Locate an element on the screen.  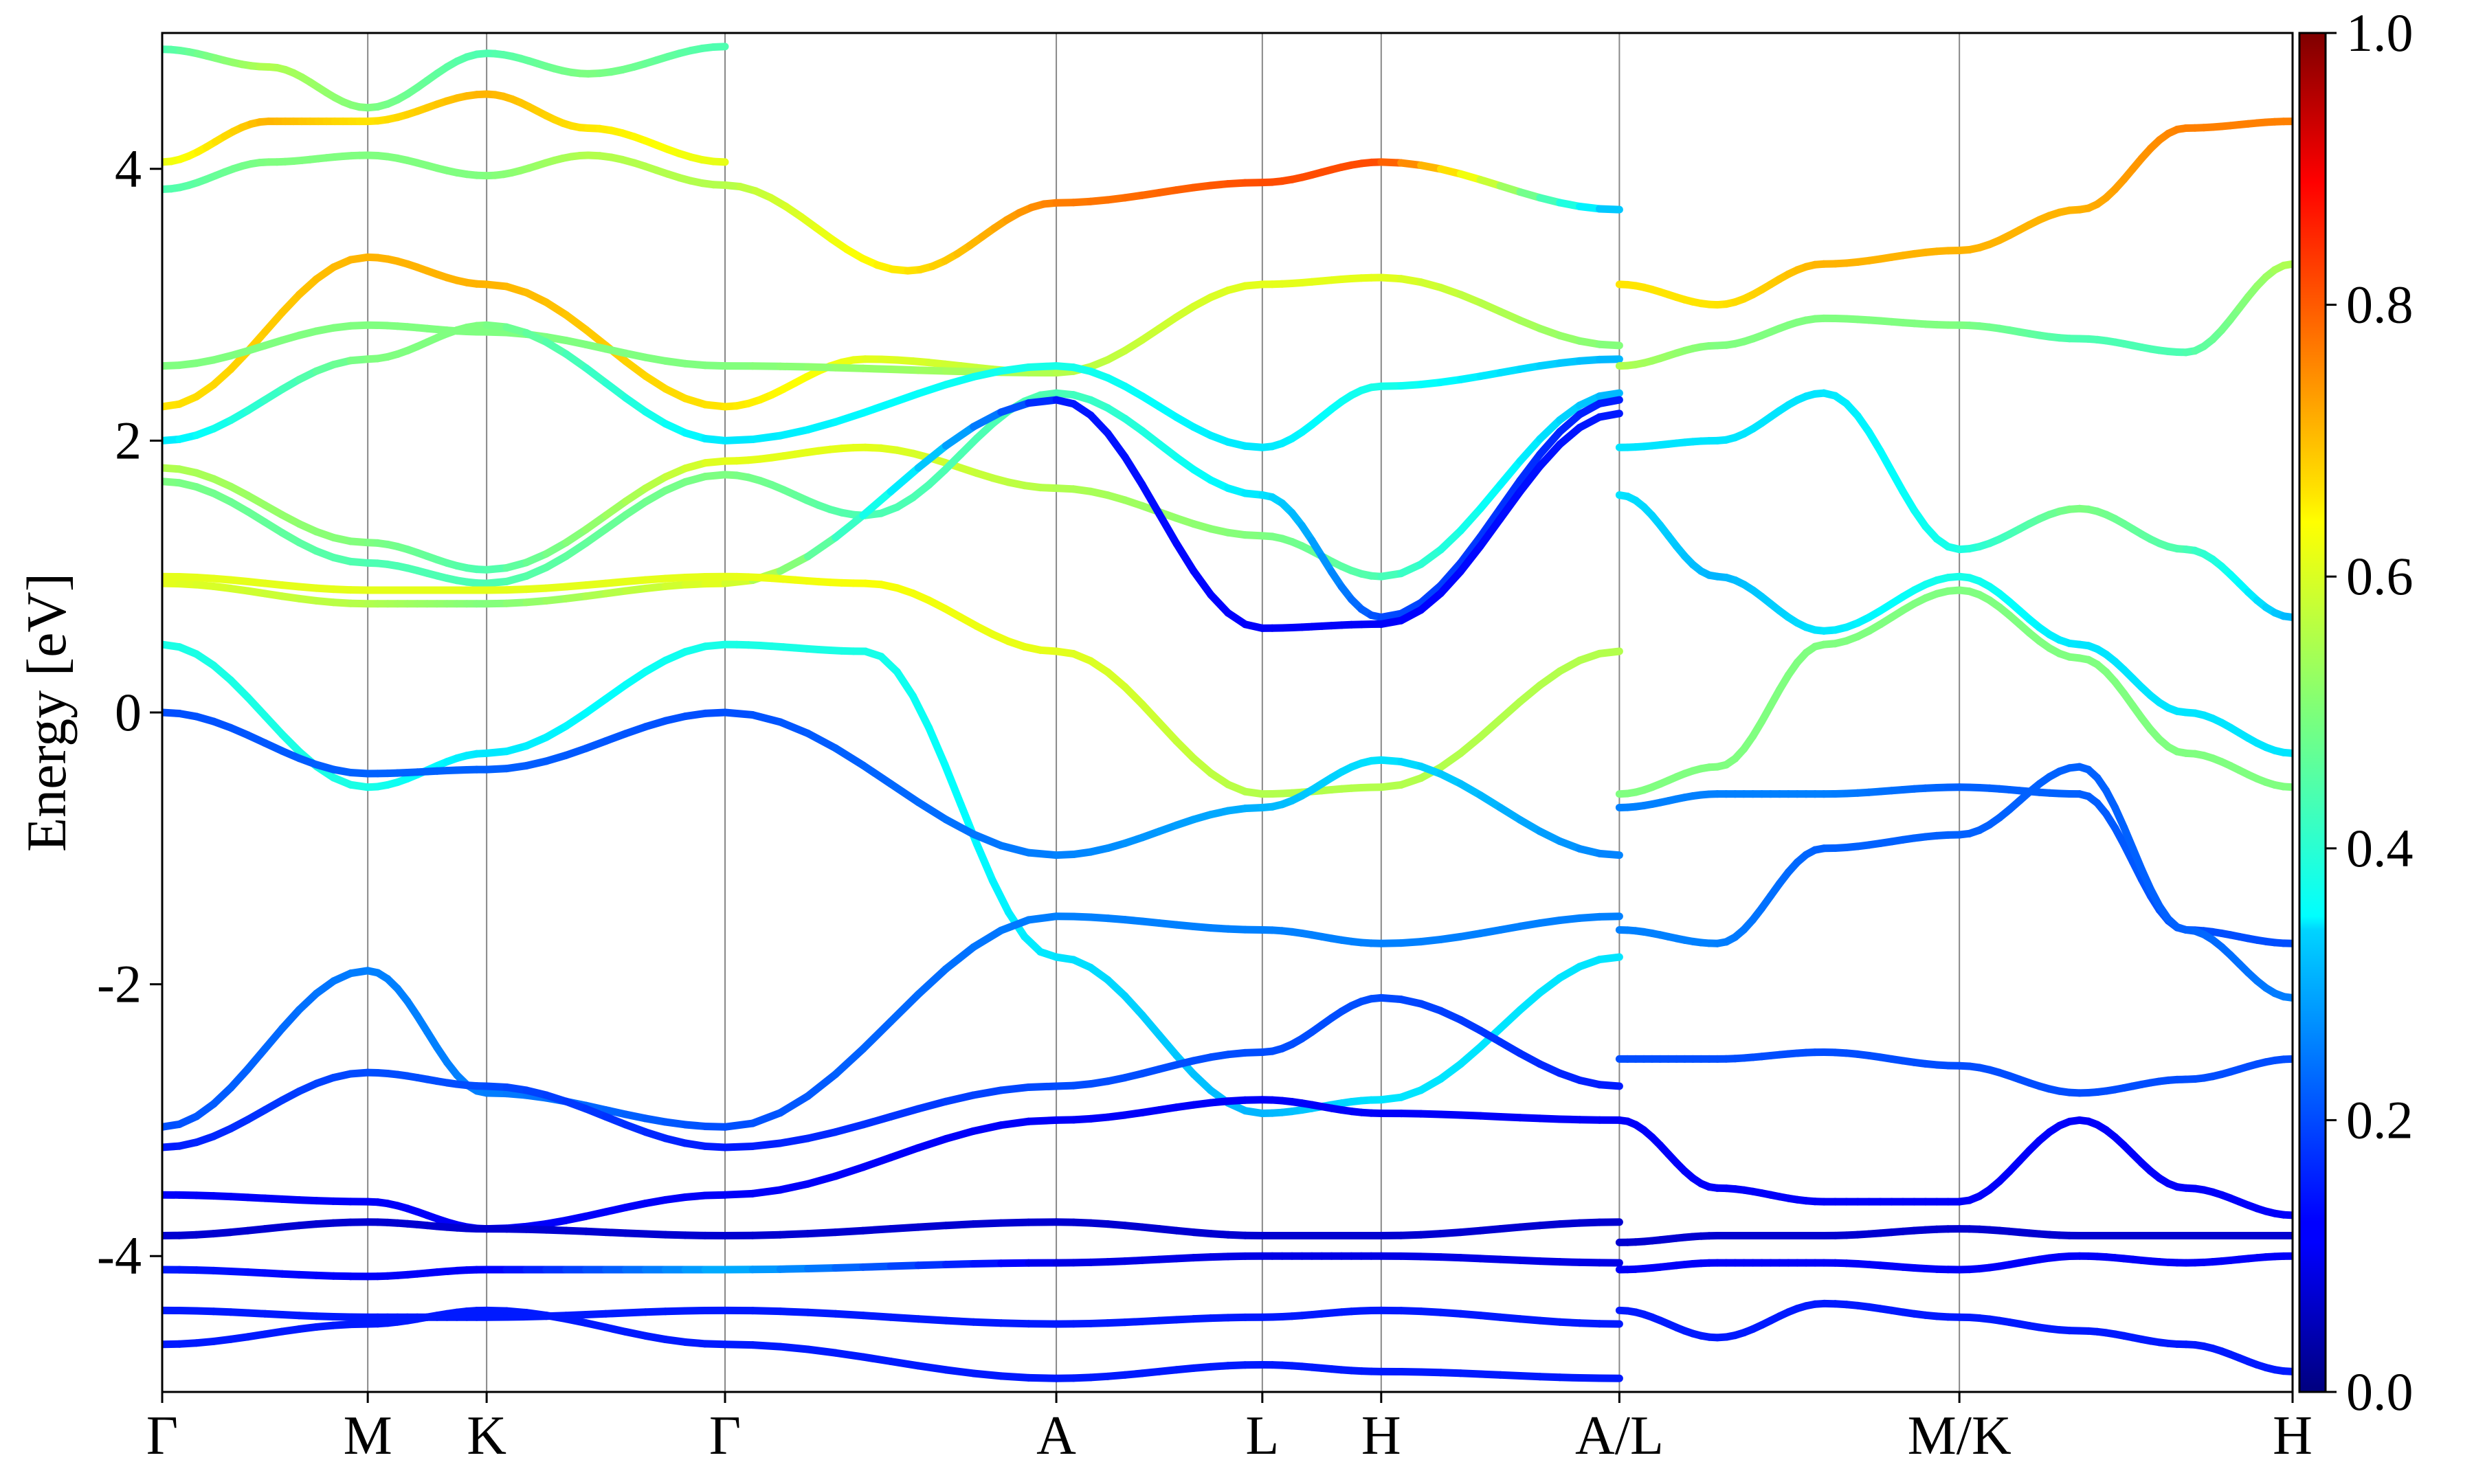
x-tick-label: M/K is located at coordinates (1959, 1436).